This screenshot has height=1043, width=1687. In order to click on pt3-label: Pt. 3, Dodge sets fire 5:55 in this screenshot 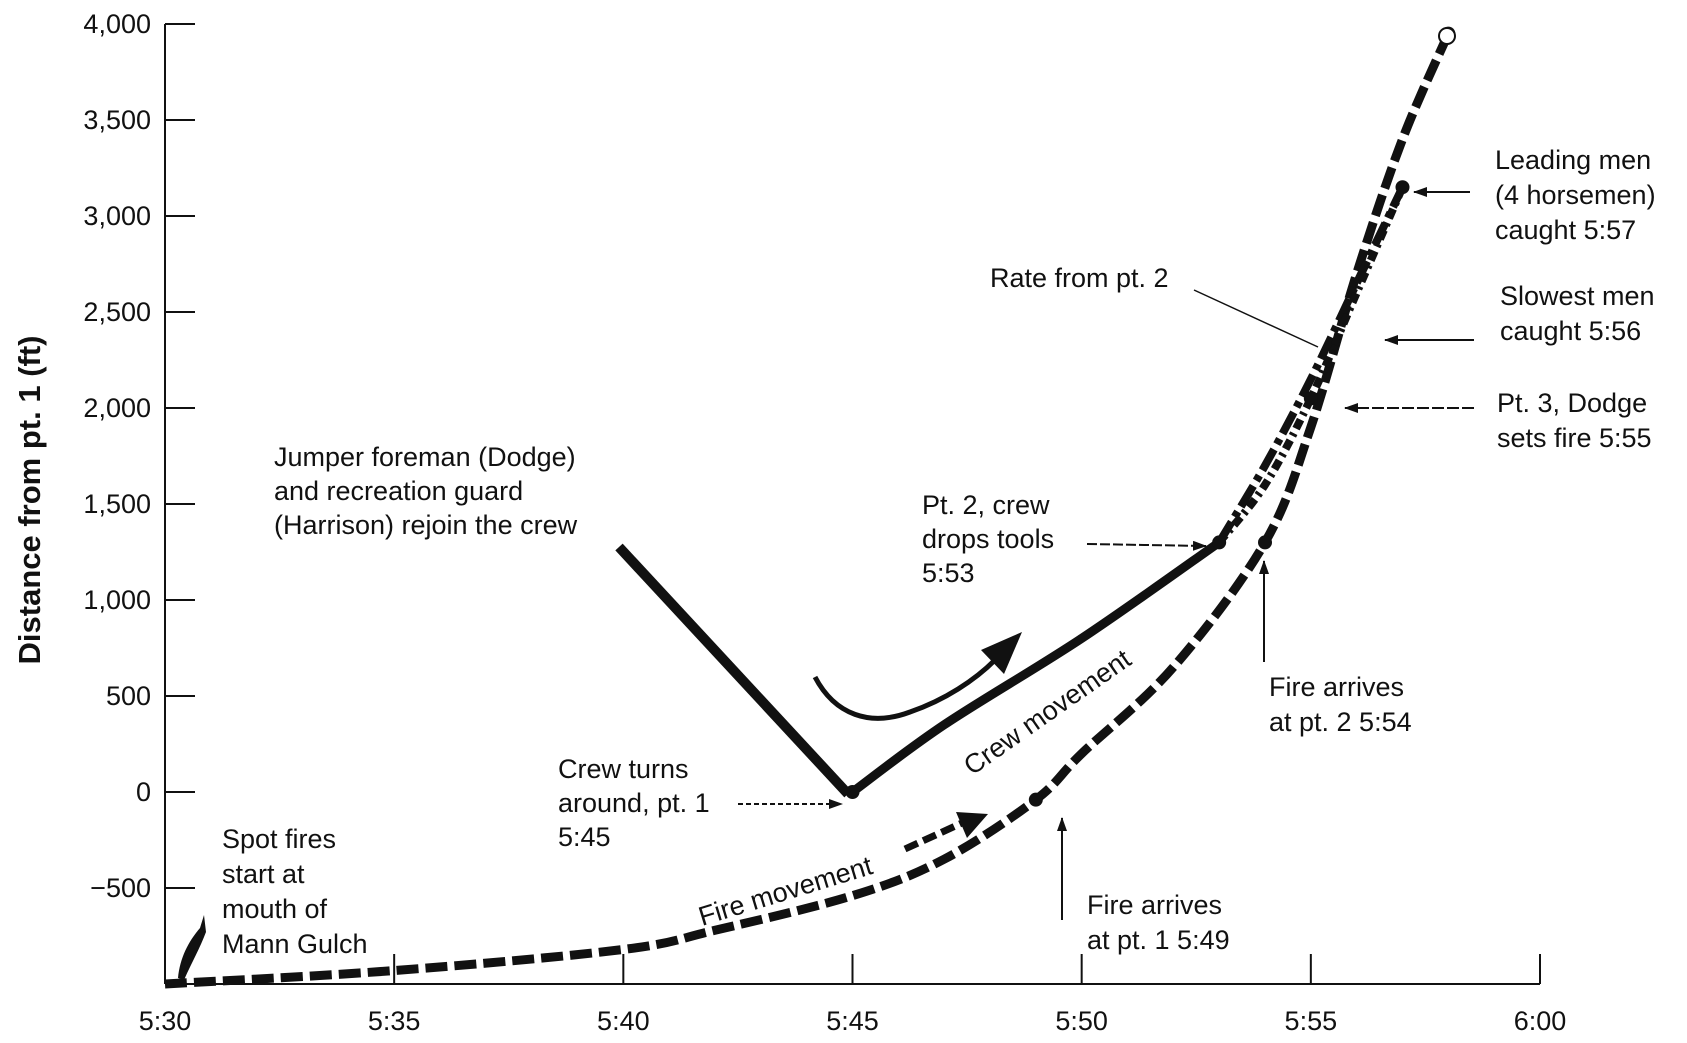, I will do `click(1576, 420)`.